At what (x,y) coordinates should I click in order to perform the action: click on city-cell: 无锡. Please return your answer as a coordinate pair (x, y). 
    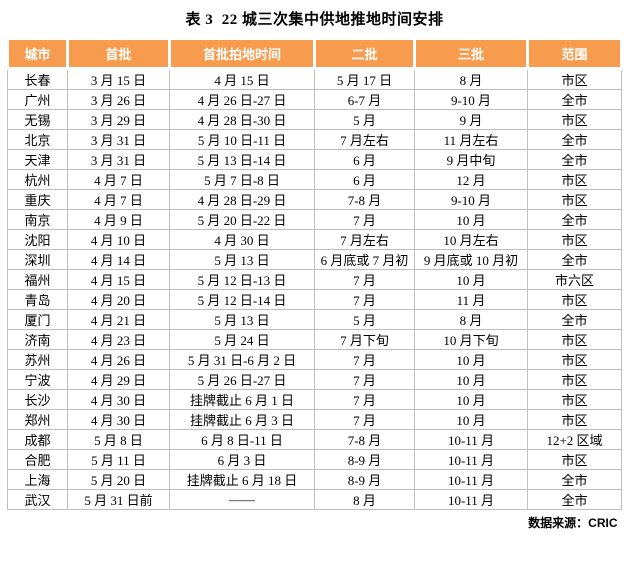
    Looking at the image, I should click on (37, 119).